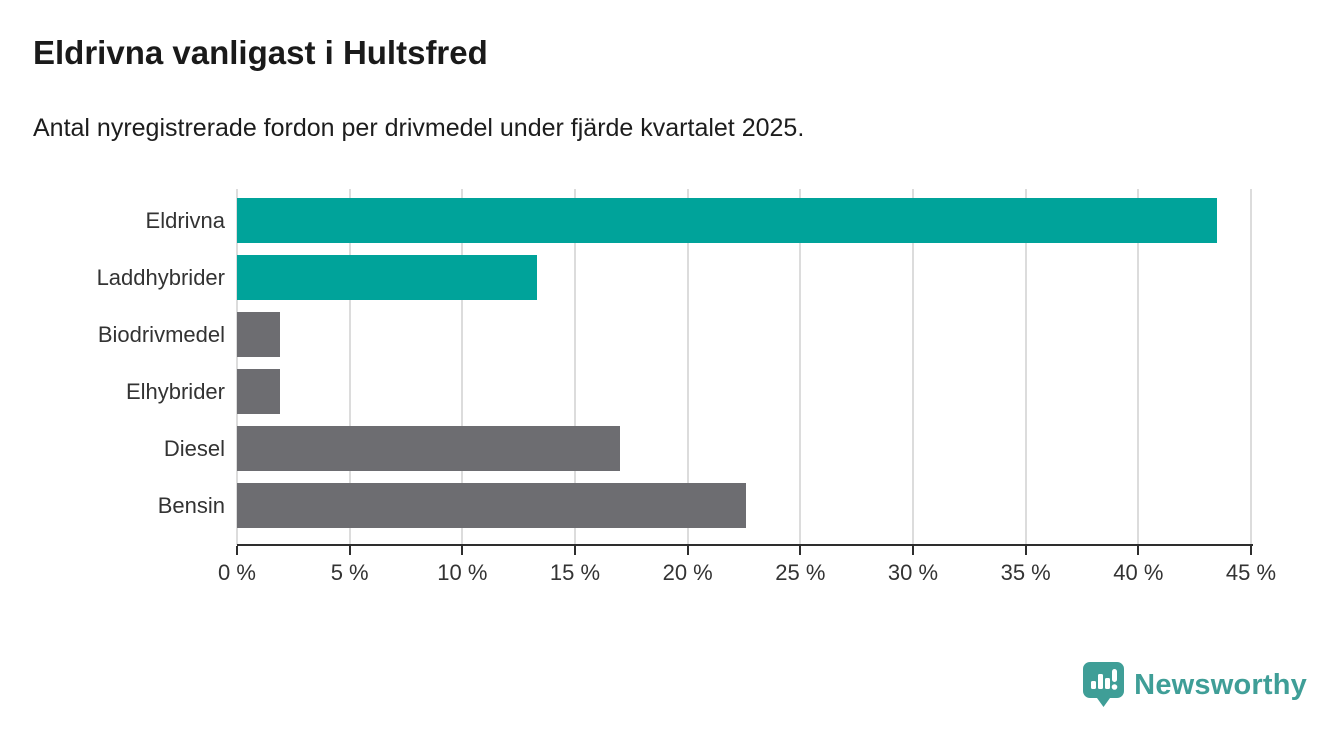 This screenshot has height=733, width=1340. I want to click on bar-elhybrider, so click(258, 391).